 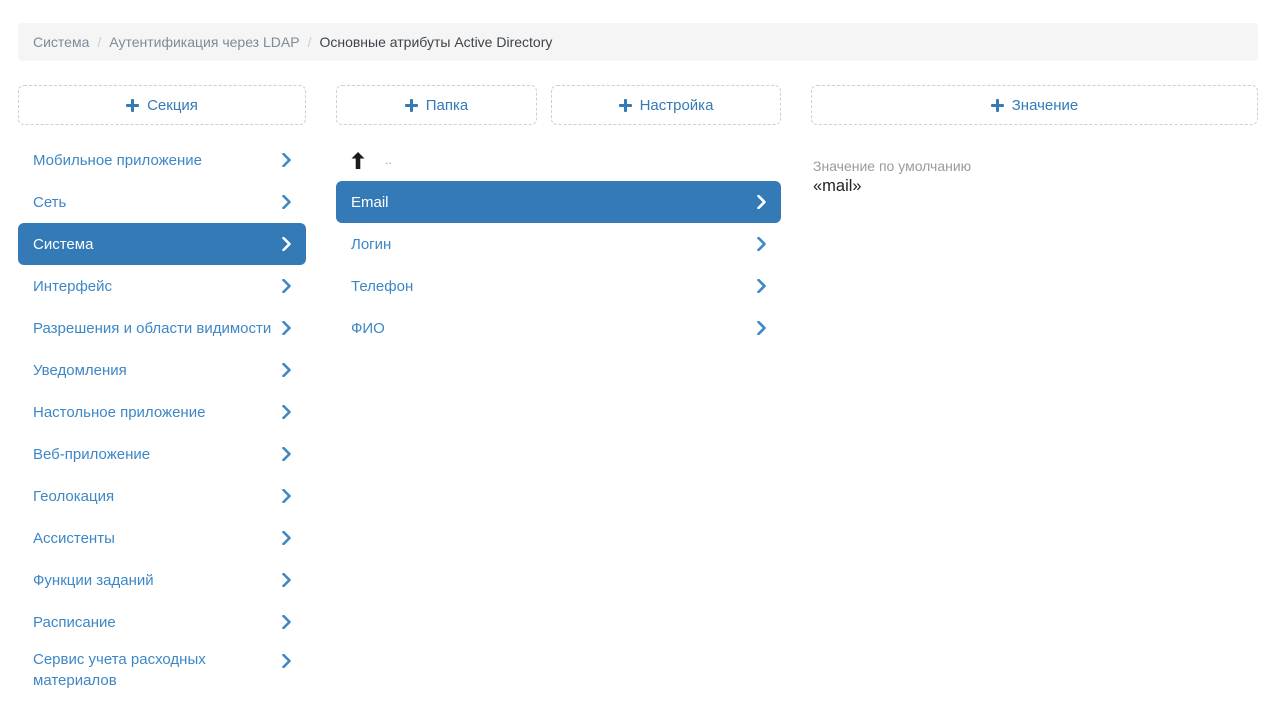 I want to click on section-item-label: Интерфейс, so click(x=73, y=286).